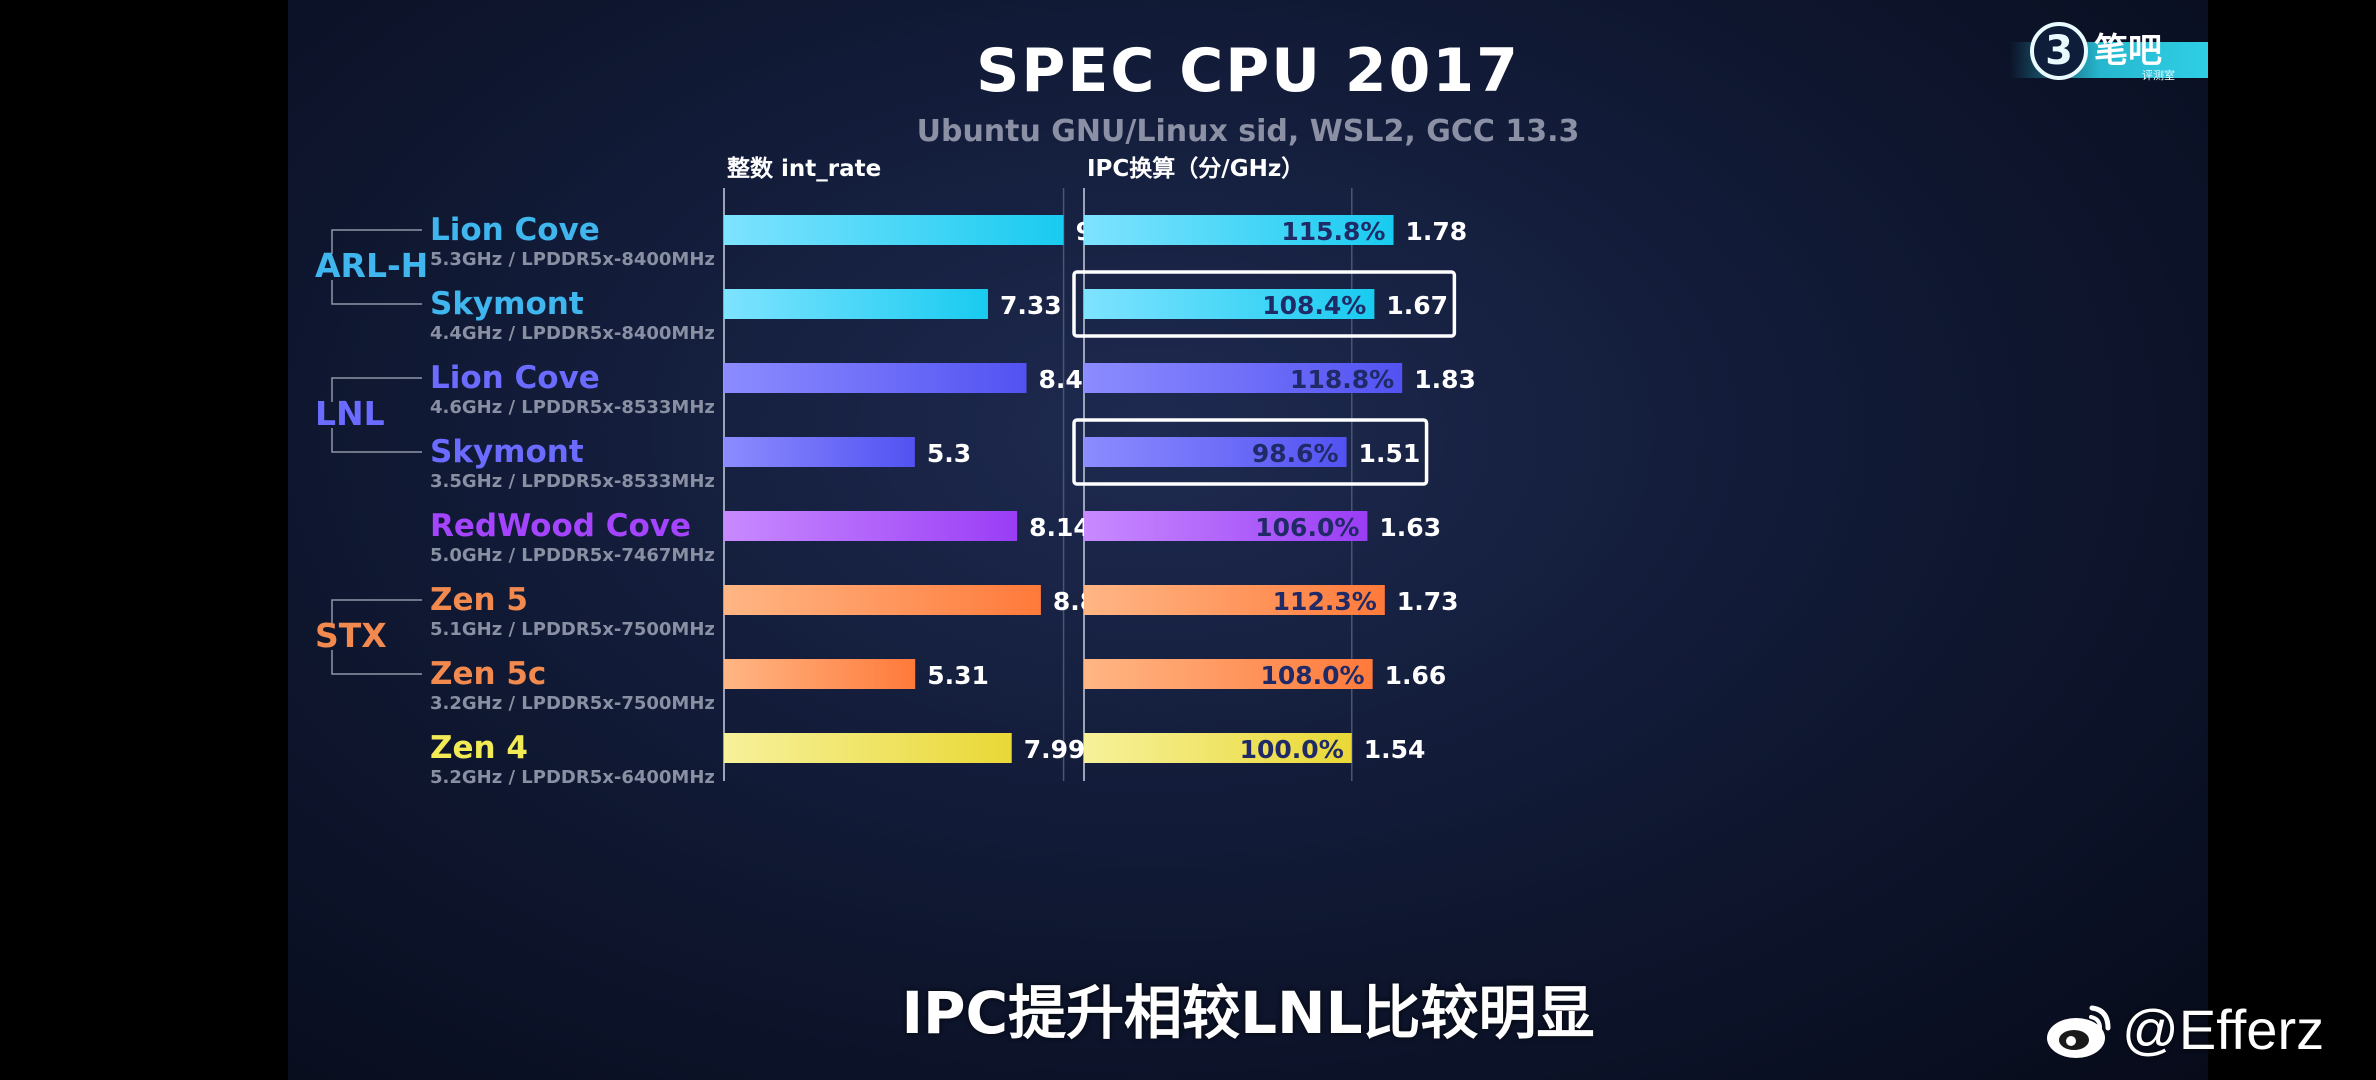 This screenshot has height=1080, width=2376. I want to click on value-label: 1.73, so click(1428, 601).